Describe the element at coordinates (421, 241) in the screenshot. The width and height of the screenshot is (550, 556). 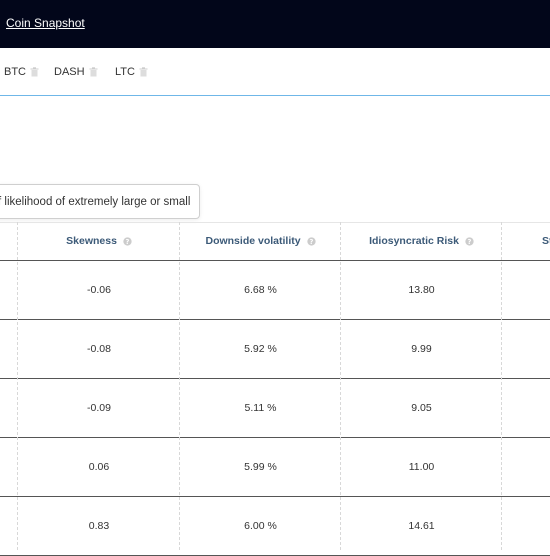
I see `column-header-idiosyncratic-risk: Idiosyncratic Risk ?` at that location.